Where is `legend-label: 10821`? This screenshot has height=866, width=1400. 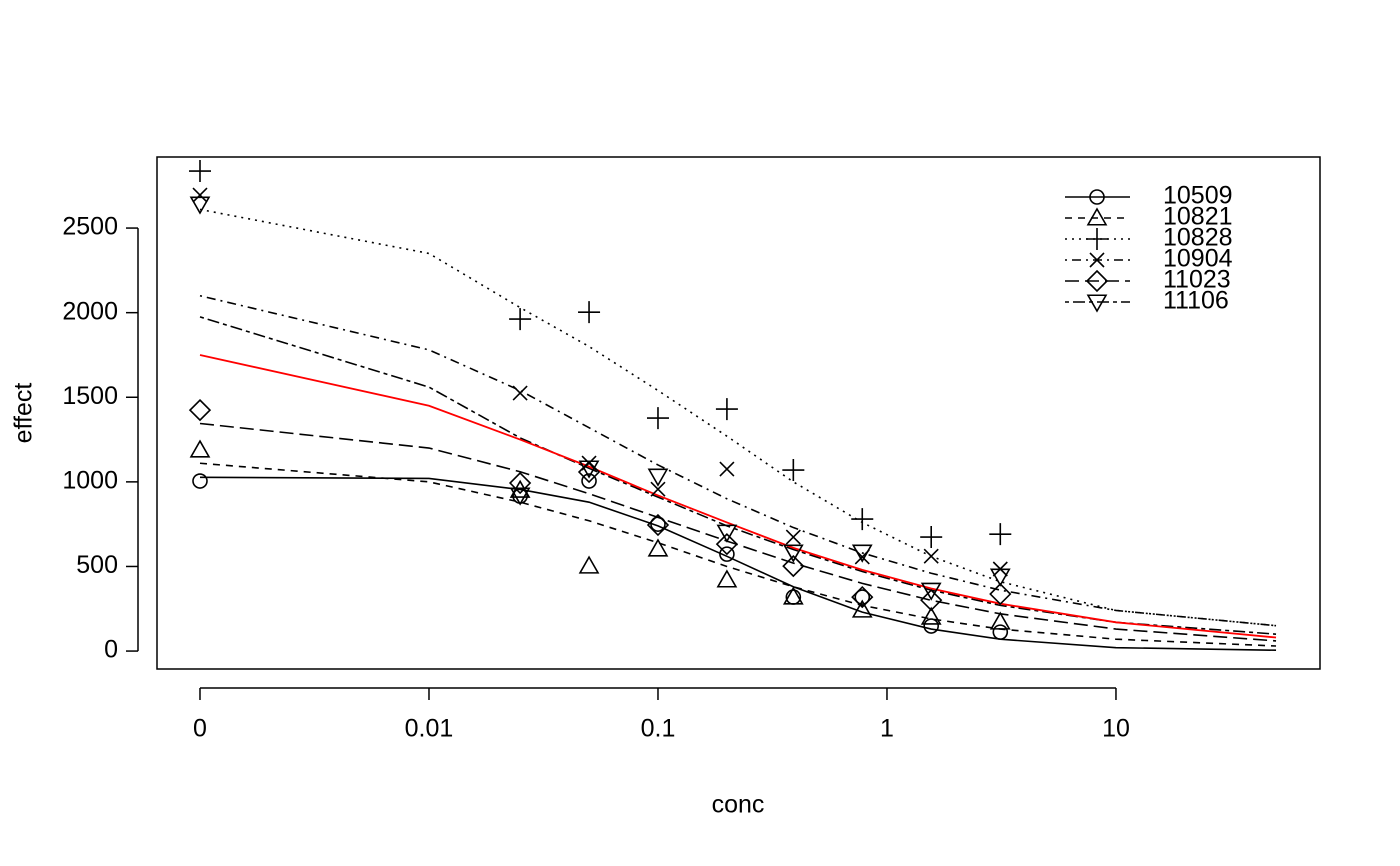 legend-label: 10821 is located at coordinates (1198, 217).